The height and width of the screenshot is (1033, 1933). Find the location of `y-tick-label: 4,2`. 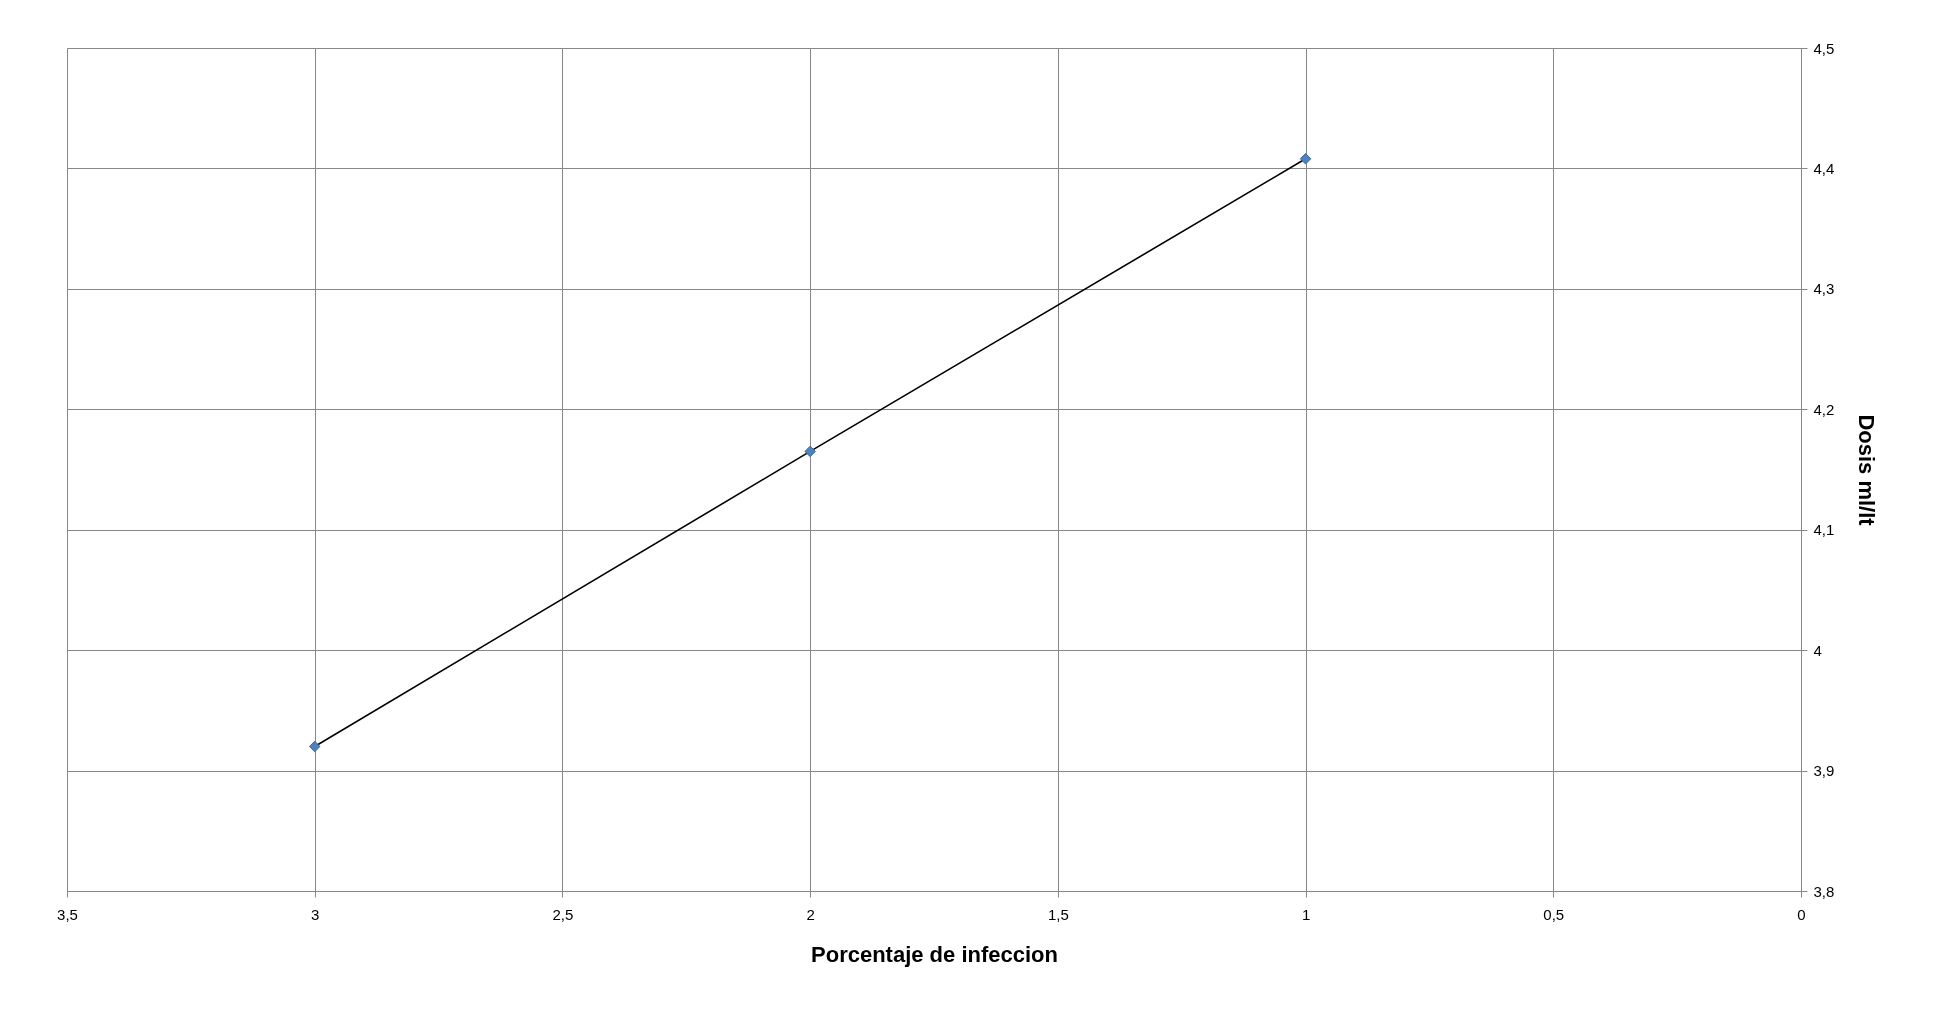

y-tick-label: 4,2 is located at coordinates (1824, 409).